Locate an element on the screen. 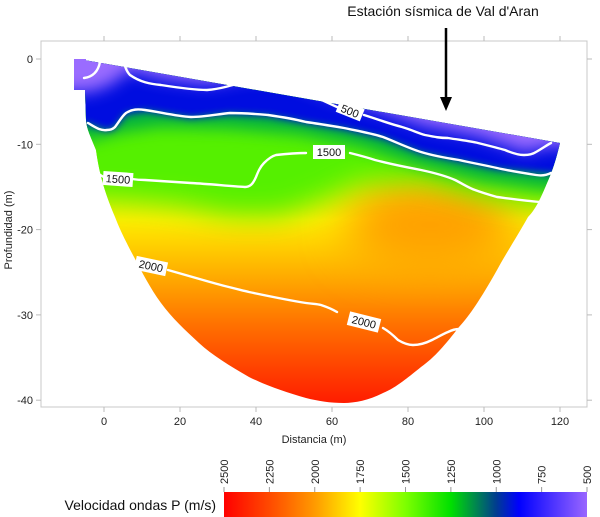 This screenshot has height=517, width=600. x-tick-label: 40 is located at coordinates (256, 422).